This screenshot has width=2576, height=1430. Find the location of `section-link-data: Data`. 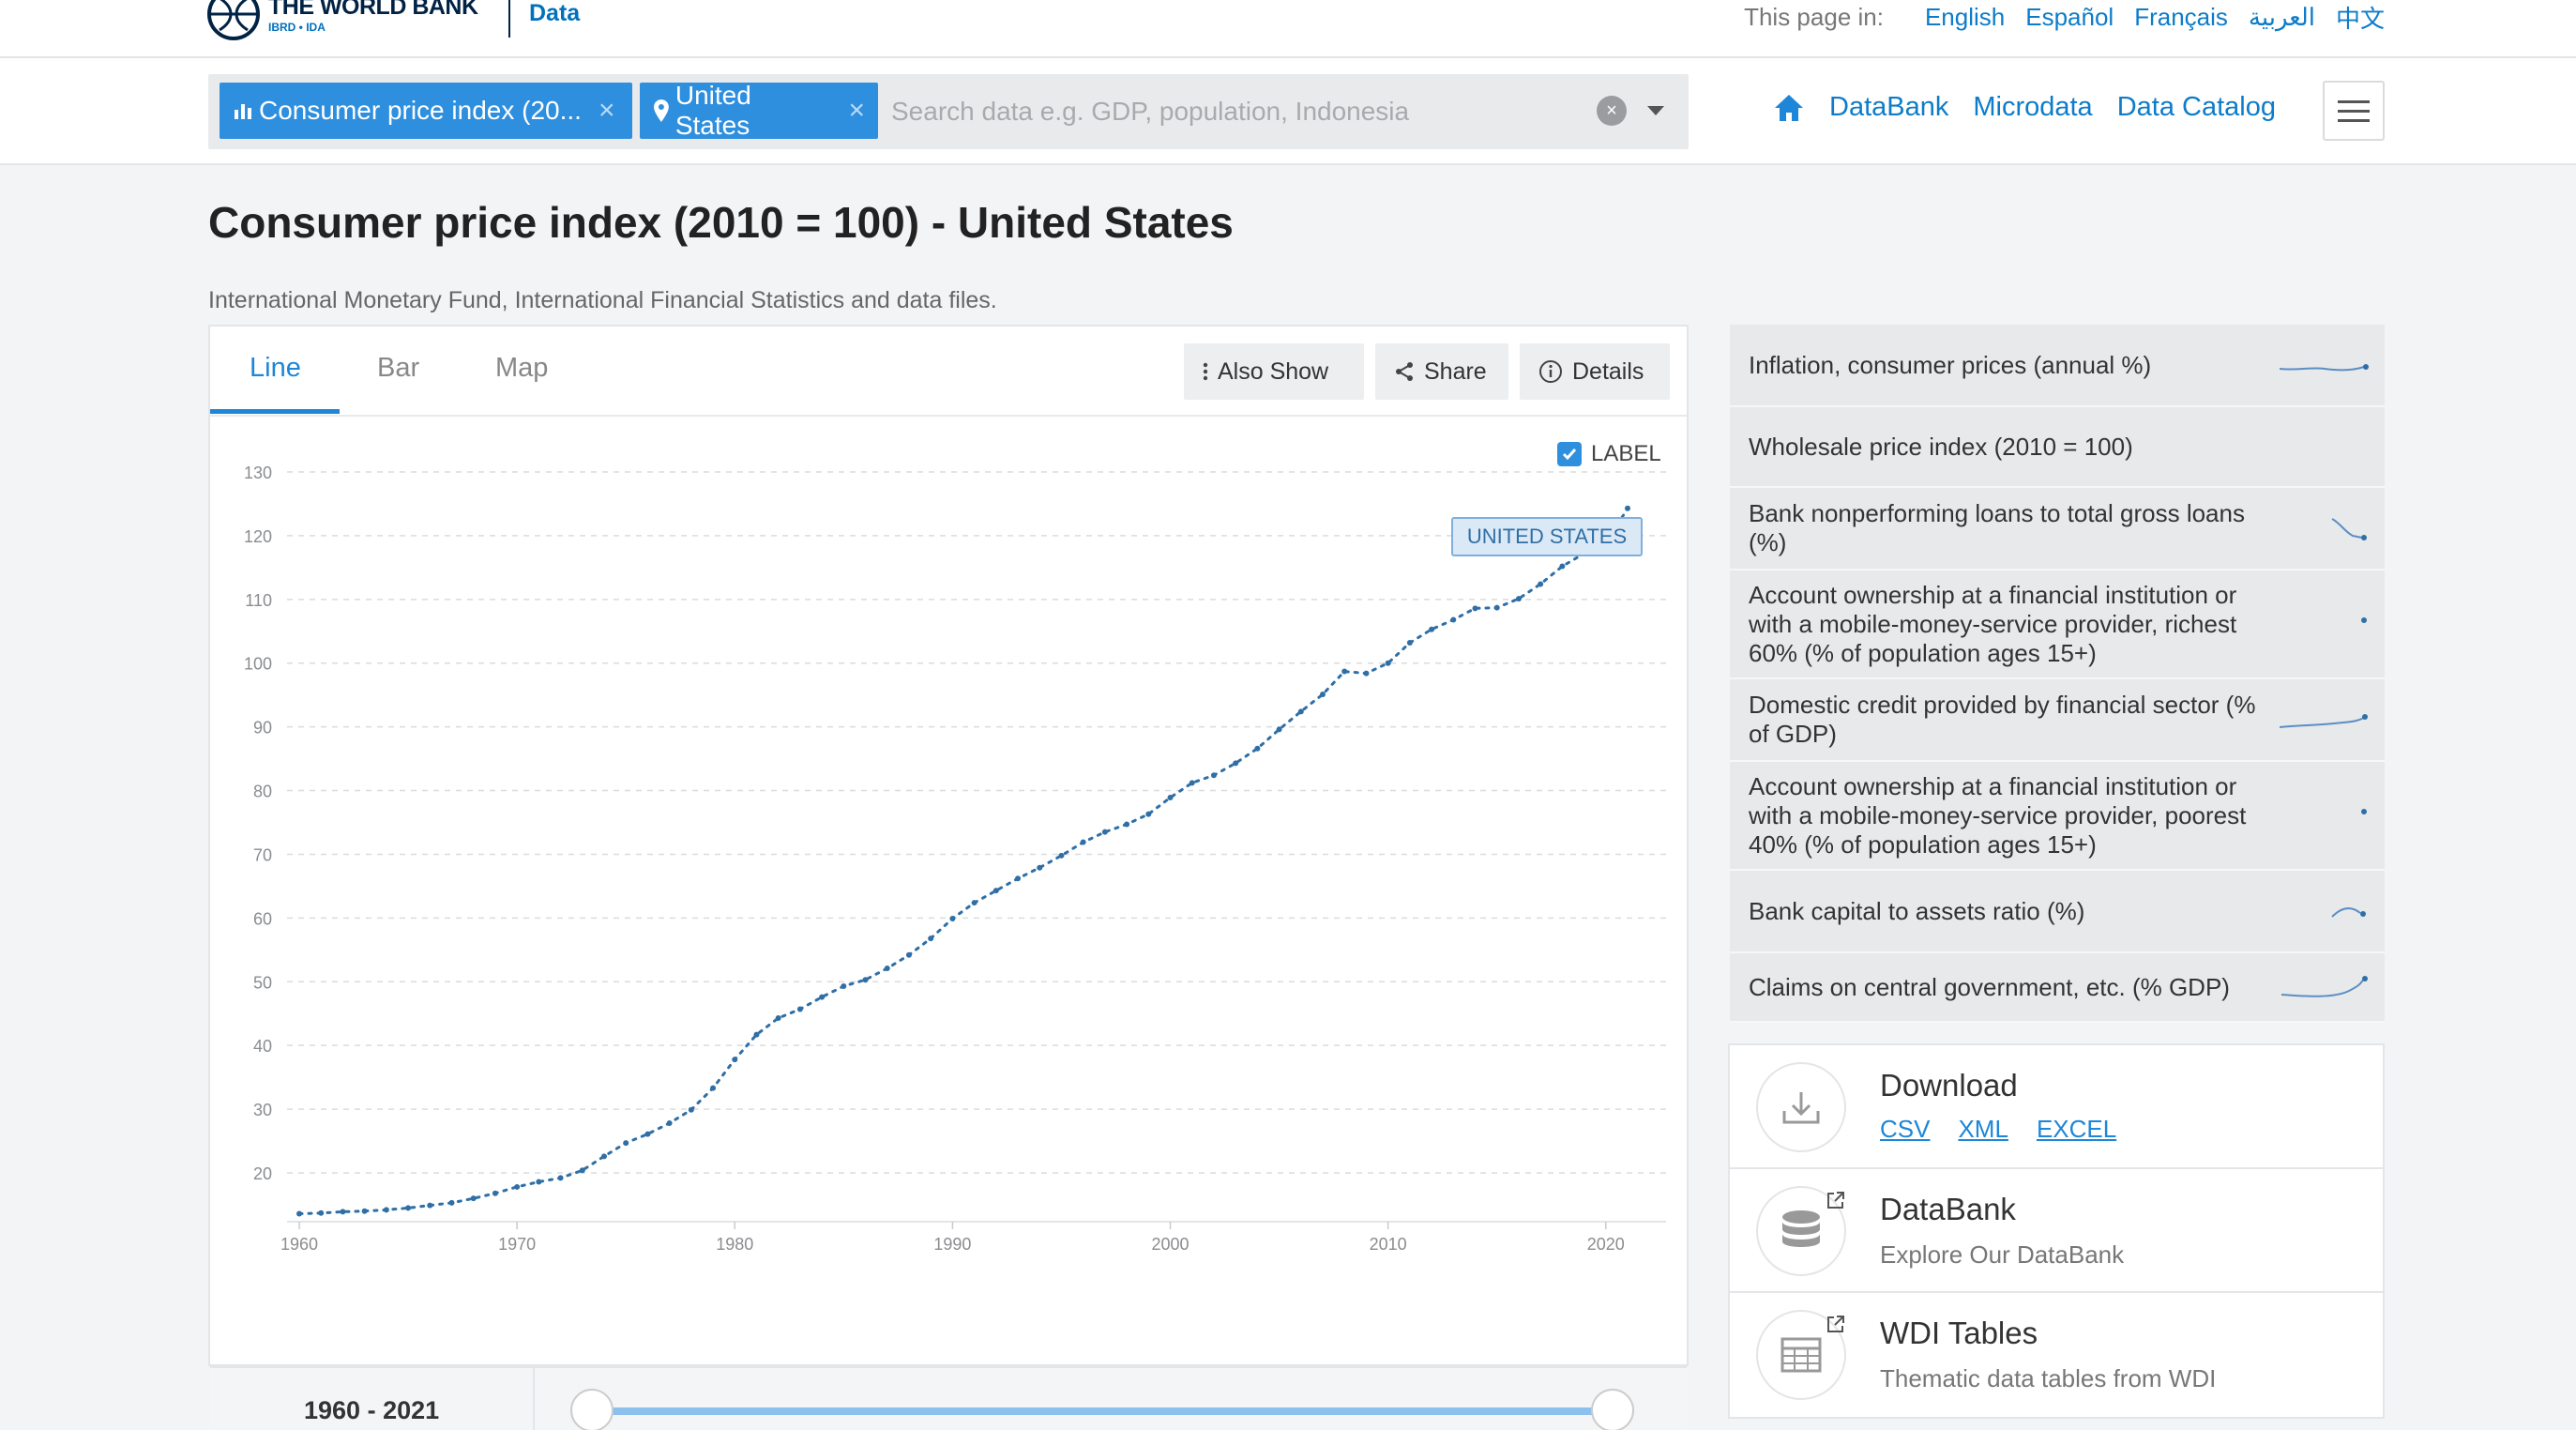

section-link-data: Data is located at coordinates (555, 13).